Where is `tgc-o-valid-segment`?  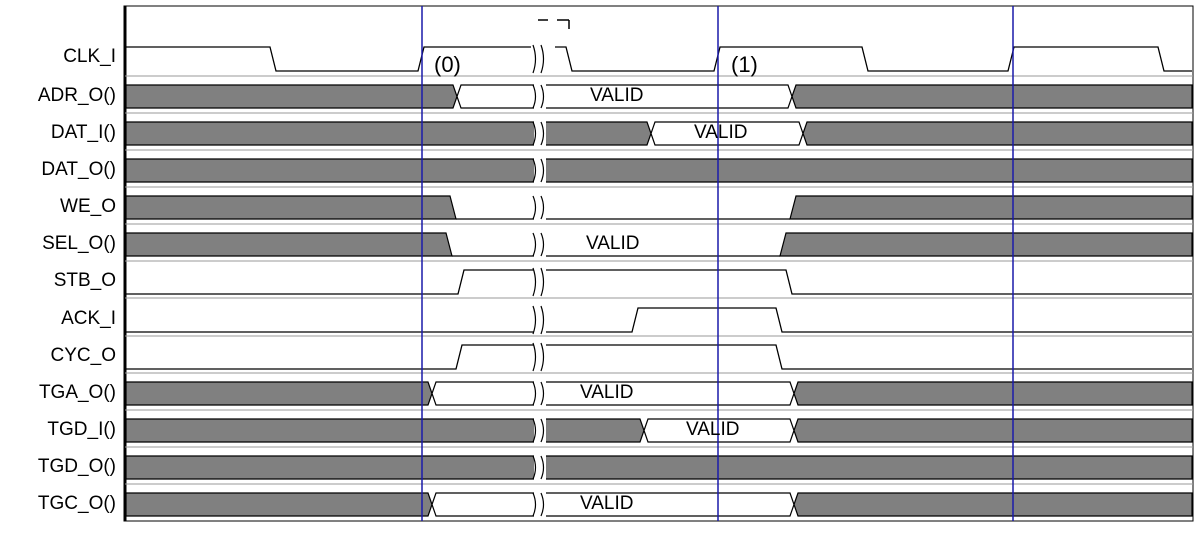 tgc-o-valid-segment is located at coordinates (483, 504).